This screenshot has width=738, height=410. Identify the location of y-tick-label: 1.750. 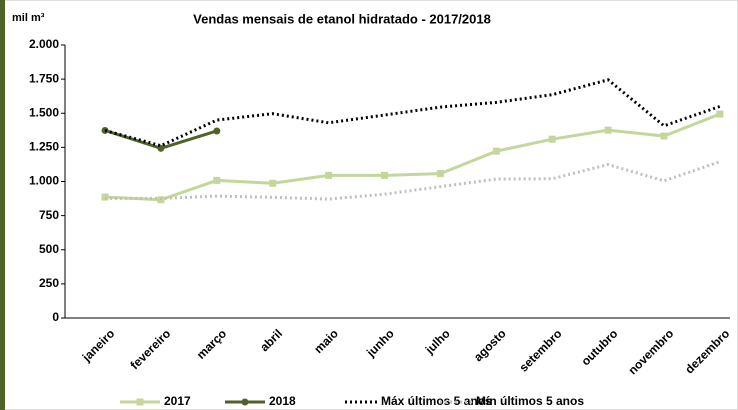
(44, 78).